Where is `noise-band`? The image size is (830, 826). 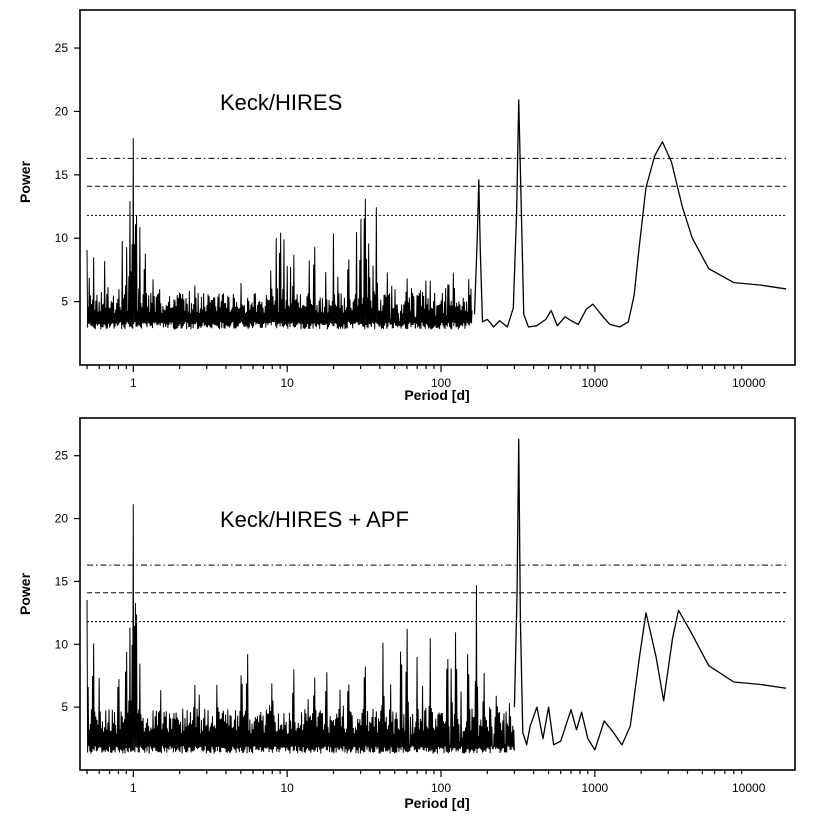
noise-band is located at coordinates (279, 234).